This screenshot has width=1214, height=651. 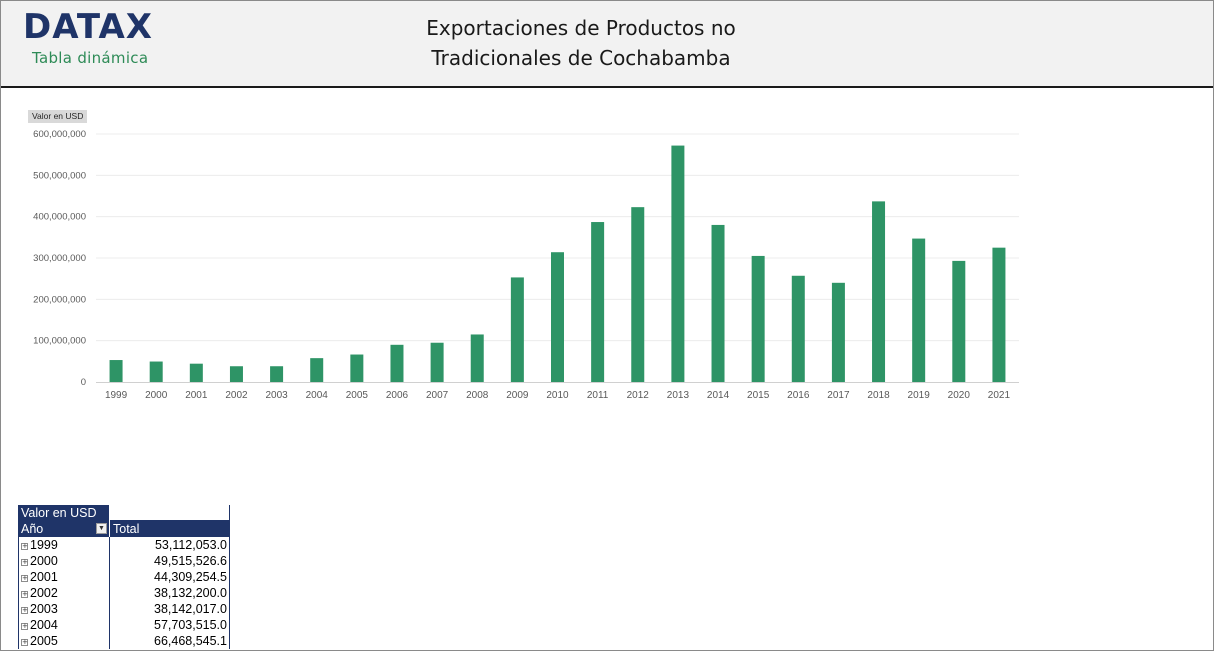 I want to click on pivot-row-year: 2001, so click(x=44, y=577).